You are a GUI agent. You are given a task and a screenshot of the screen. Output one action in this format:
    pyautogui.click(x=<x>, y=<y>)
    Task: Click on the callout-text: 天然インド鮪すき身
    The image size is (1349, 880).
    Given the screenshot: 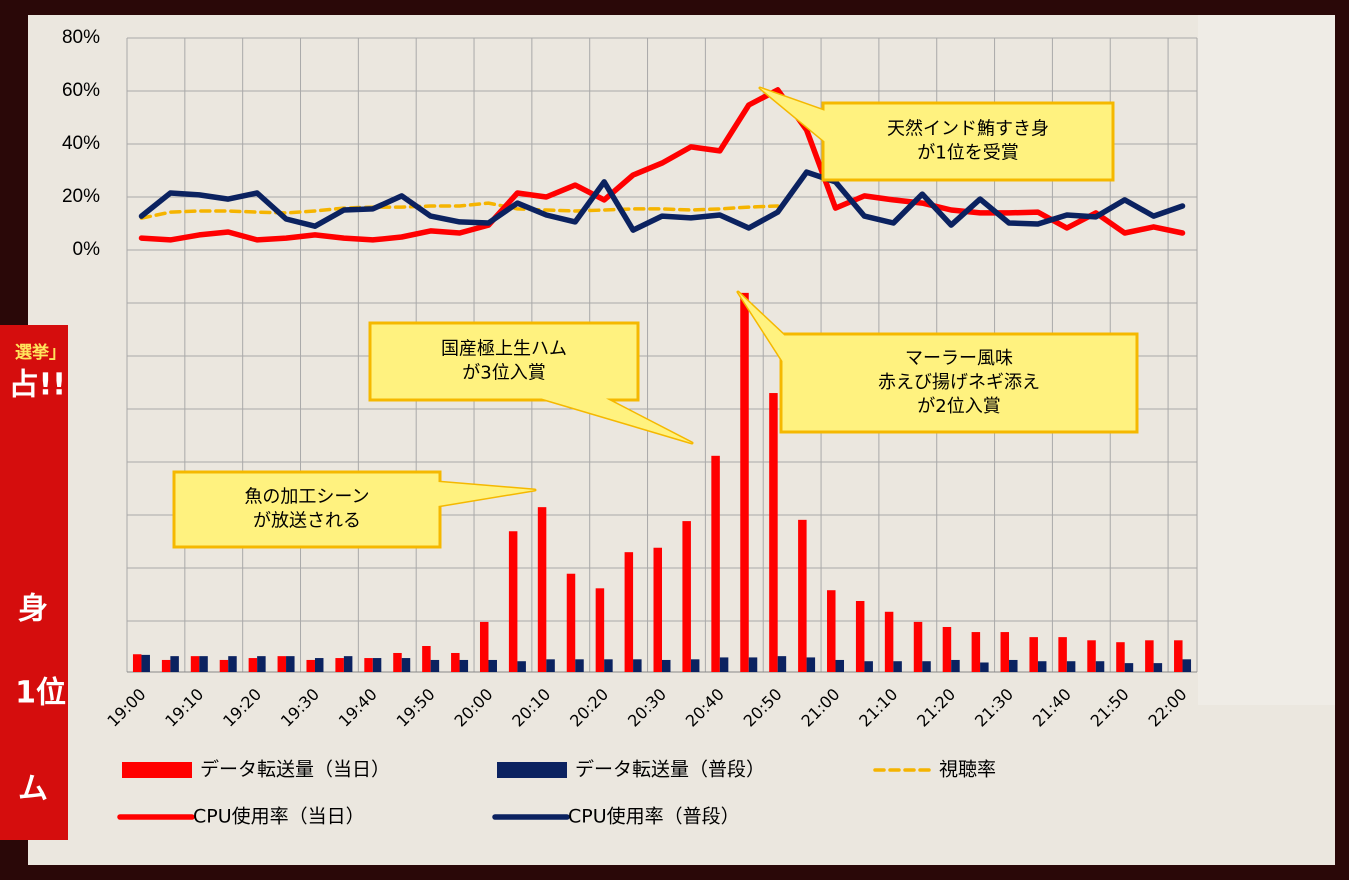 What is the action you would take?
    pyautogui.click(x=968, y=129)
    